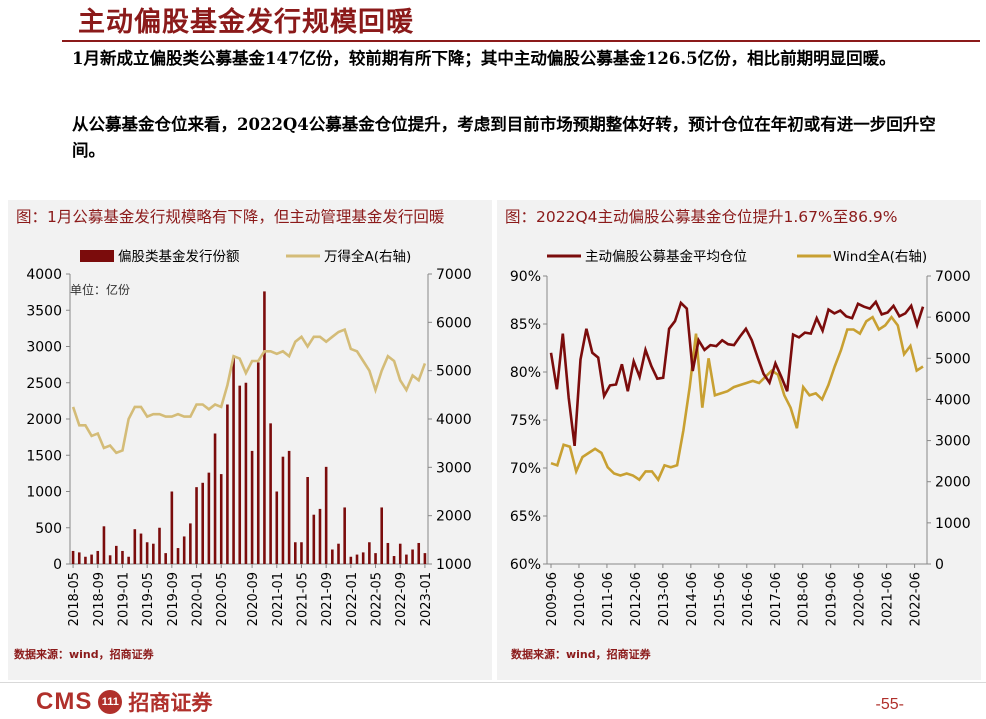 Image resolution: width=986 pixels, height=719 pixels. I want to click on x-tick-label: 2013-06, so click(664, 599).